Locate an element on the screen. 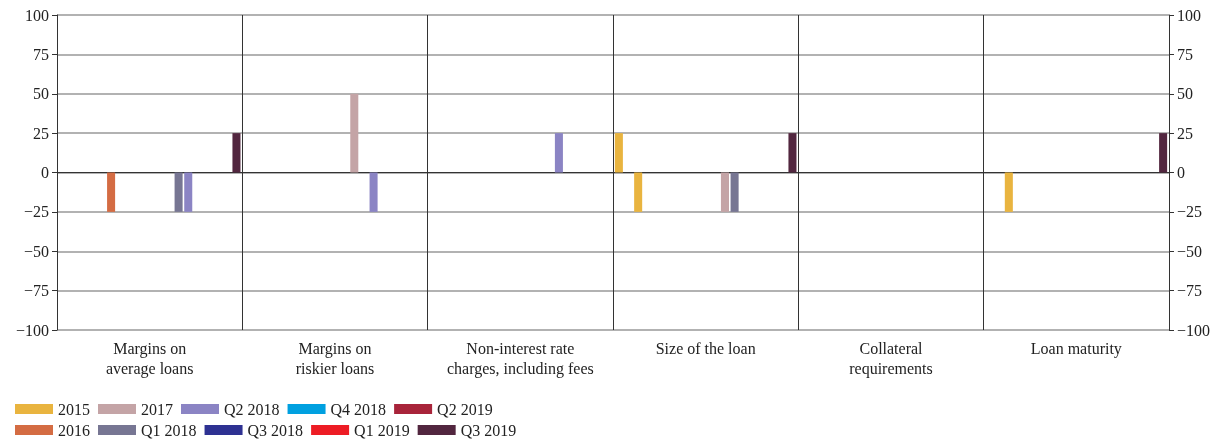 The width and height of the screenshot is (1227, 446). y2-tick-label: −100 is located at coordinates (1194, 330).